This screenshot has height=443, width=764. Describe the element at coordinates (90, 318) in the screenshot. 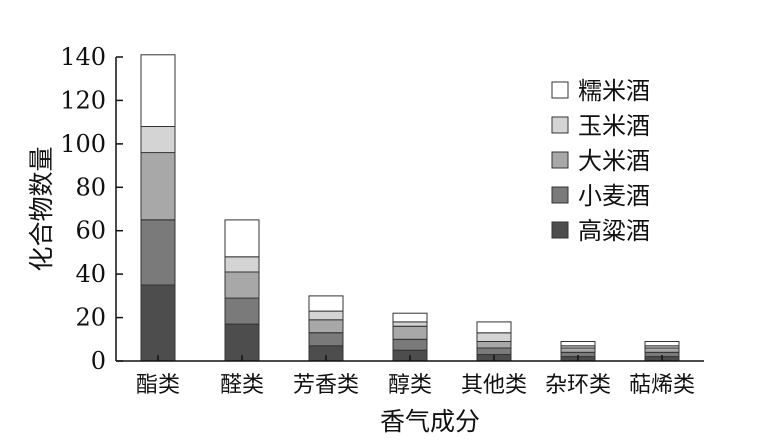

I see `y-tick-label: 20` at that location.